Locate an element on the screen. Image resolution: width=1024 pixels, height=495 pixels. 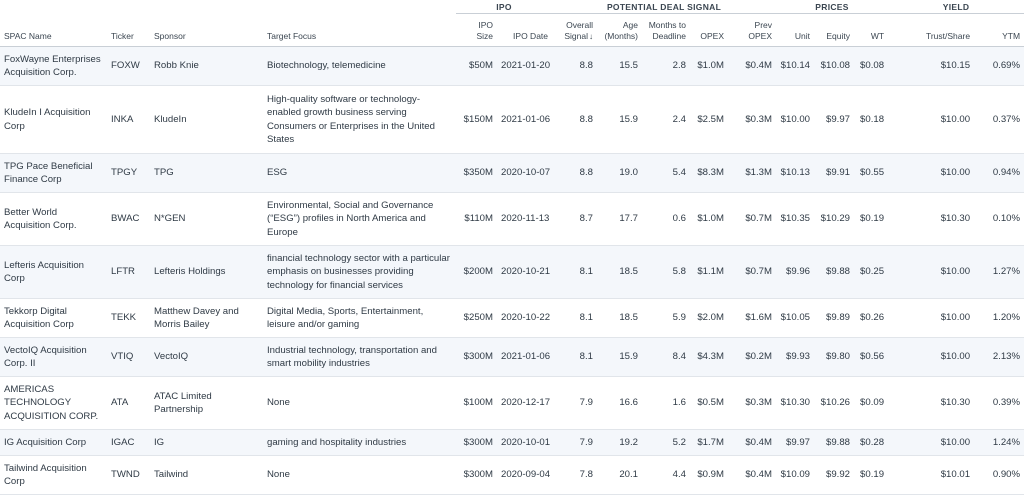
cell-opex: $0.5M is located at coordinates (709, 403).